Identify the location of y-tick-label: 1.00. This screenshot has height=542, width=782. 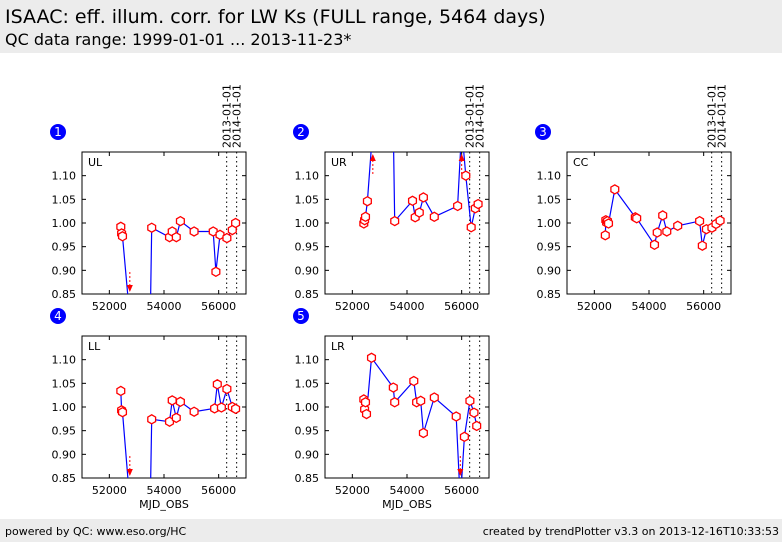
(307, 407).